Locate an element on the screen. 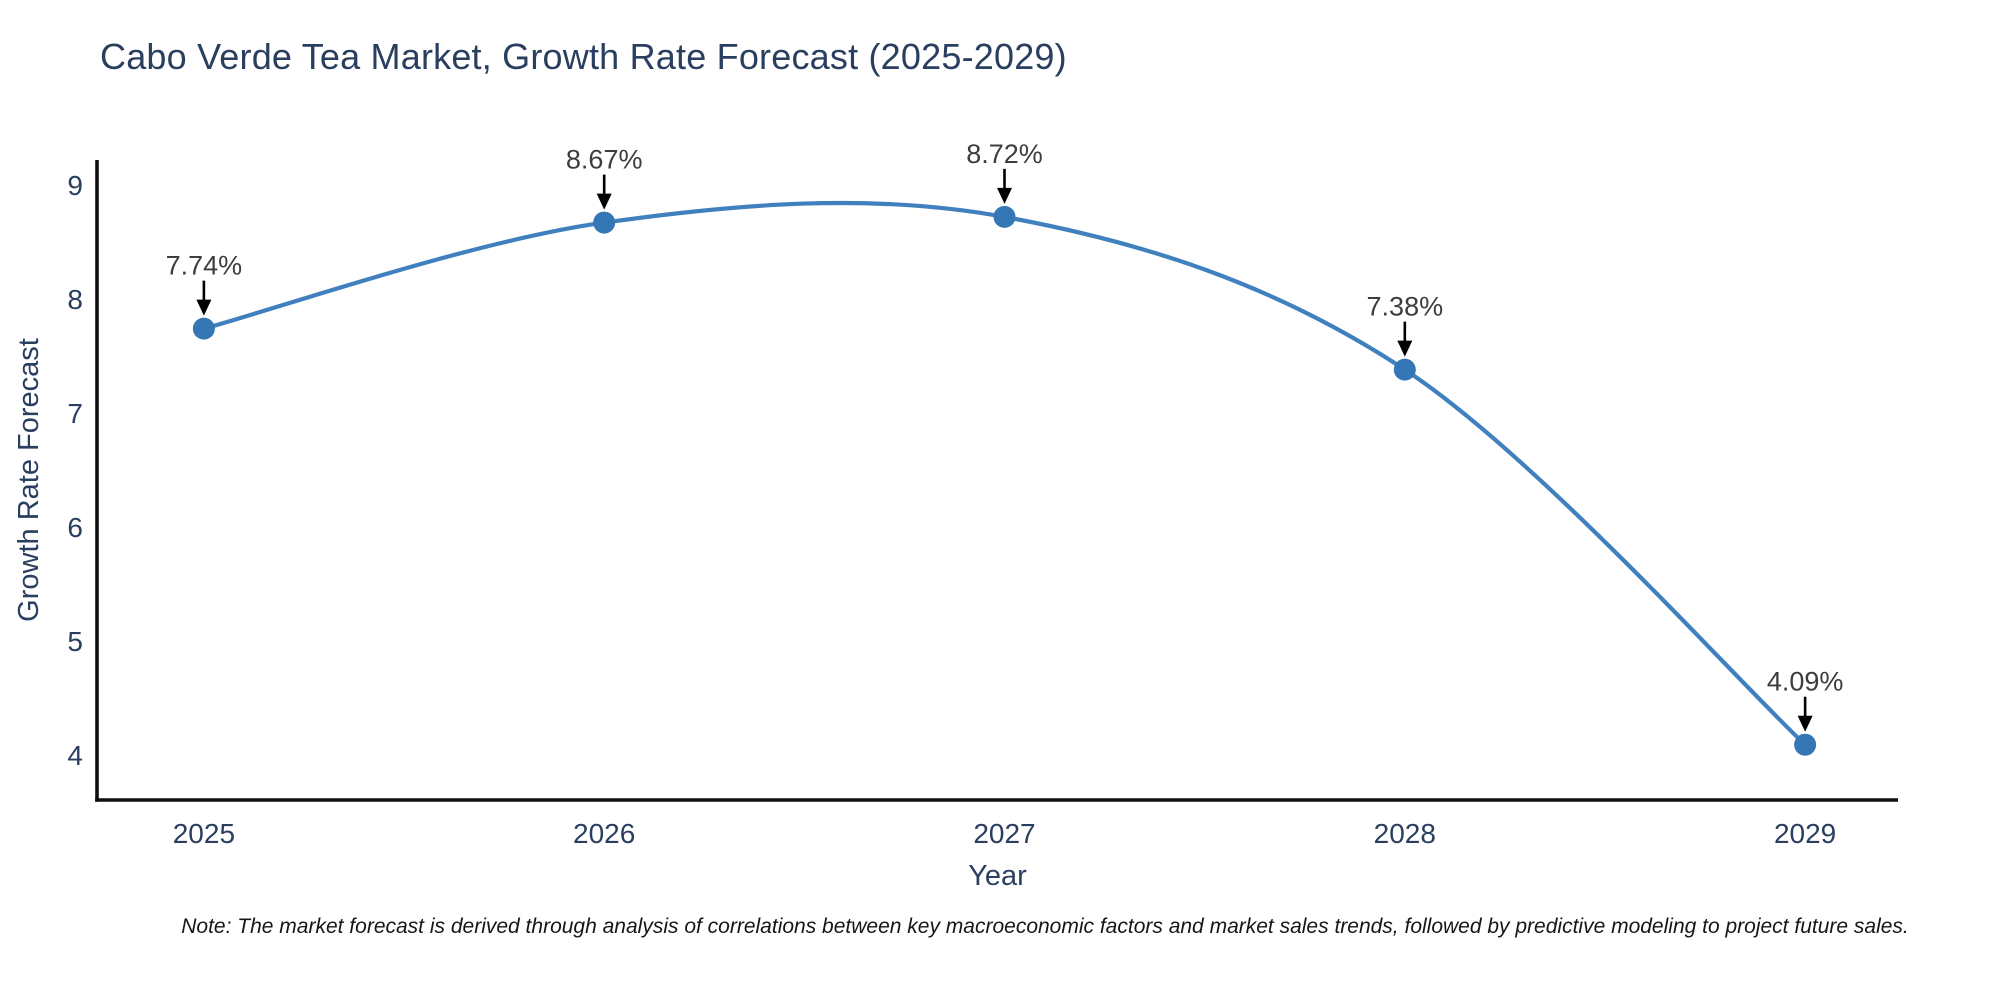  x-tick-label: 2026 is located at coordinates (604, 833).